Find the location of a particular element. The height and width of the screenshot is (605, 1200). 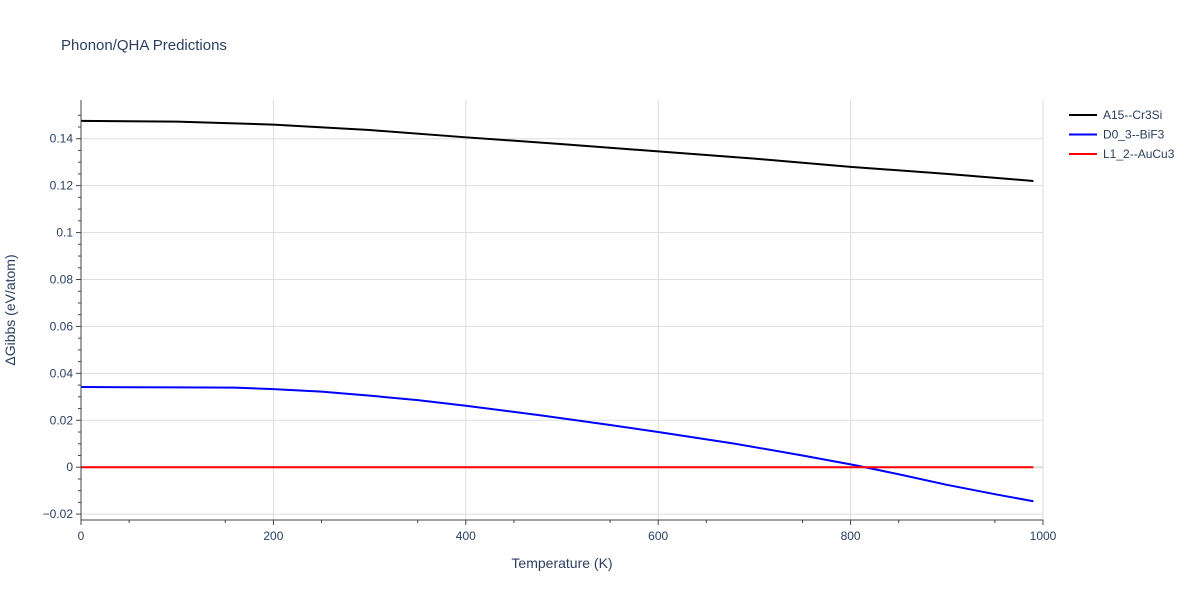

legend-label: D0_3--BiF3 is located at coordinates (1134, 135).